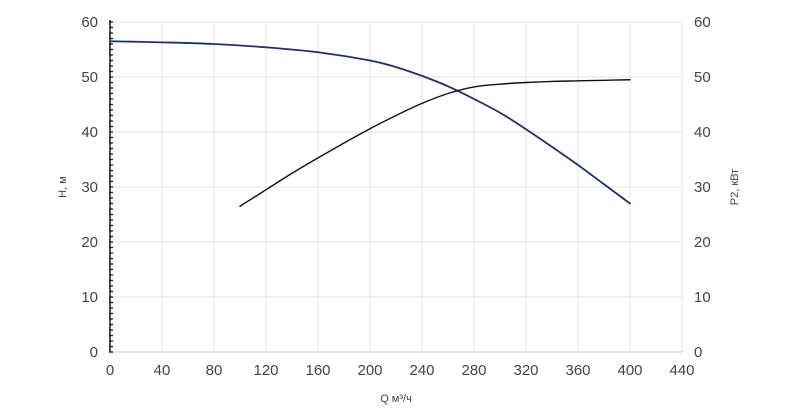 The image size is (800, 408). I want to click on left-y-tick-label: 10, so click(89, 297).